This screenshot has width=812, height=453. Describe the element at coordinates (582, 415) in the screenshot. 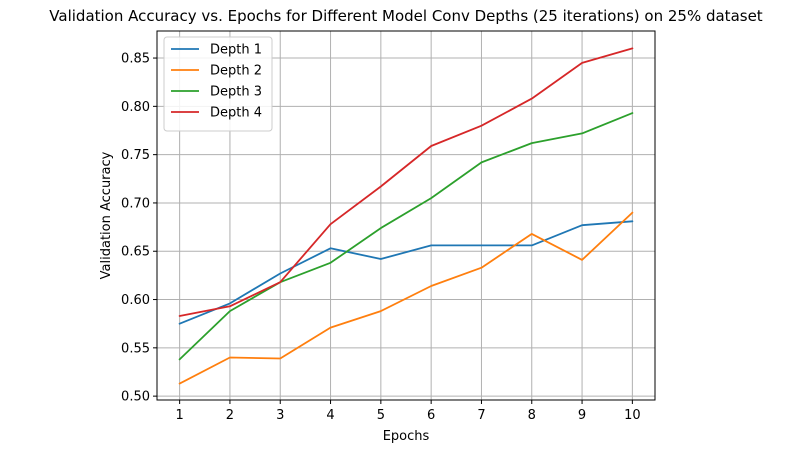

I see `x-tick-label: 9` at that location.